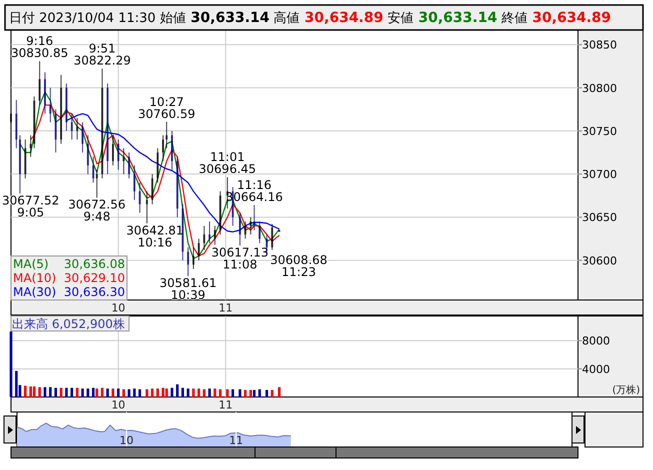 This screenshot has height=470, width=653. I want to click on y-tick-label: 4000, so click(596, 369).